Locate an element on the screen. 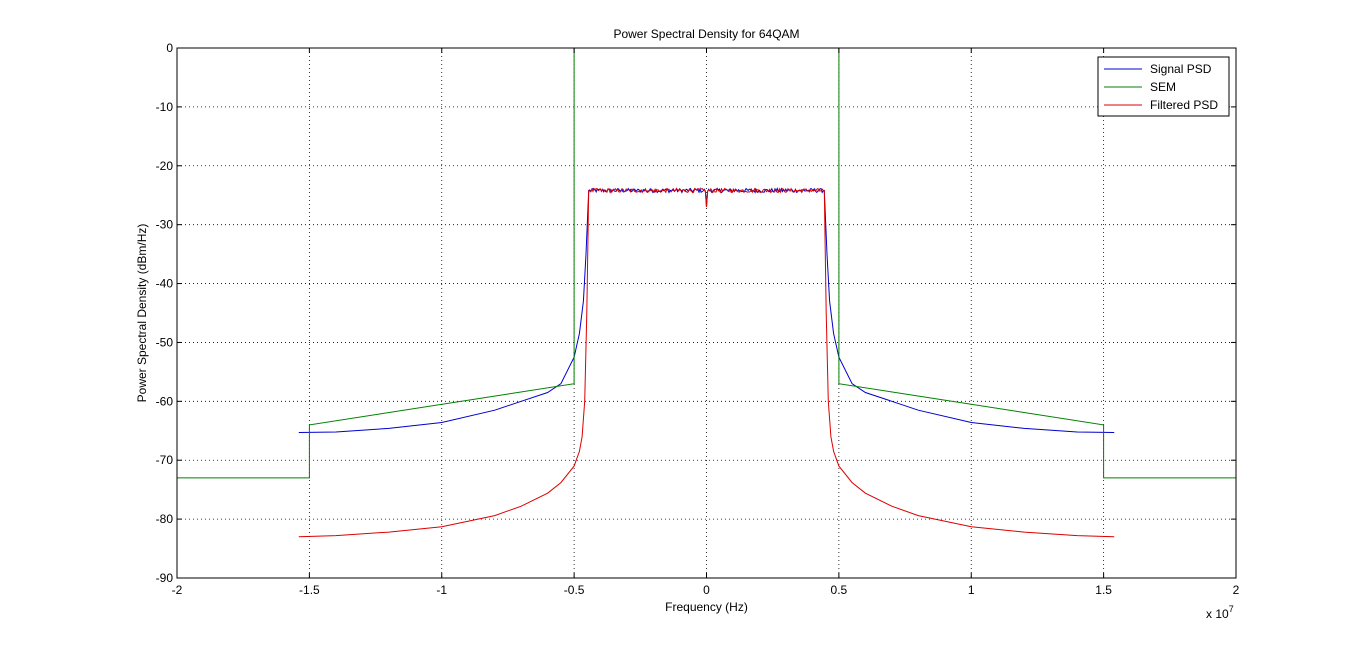 This screenshot has height=651, width=1366. x-axis-title: Frequency (Hz) is located at coordinates (706, 607).